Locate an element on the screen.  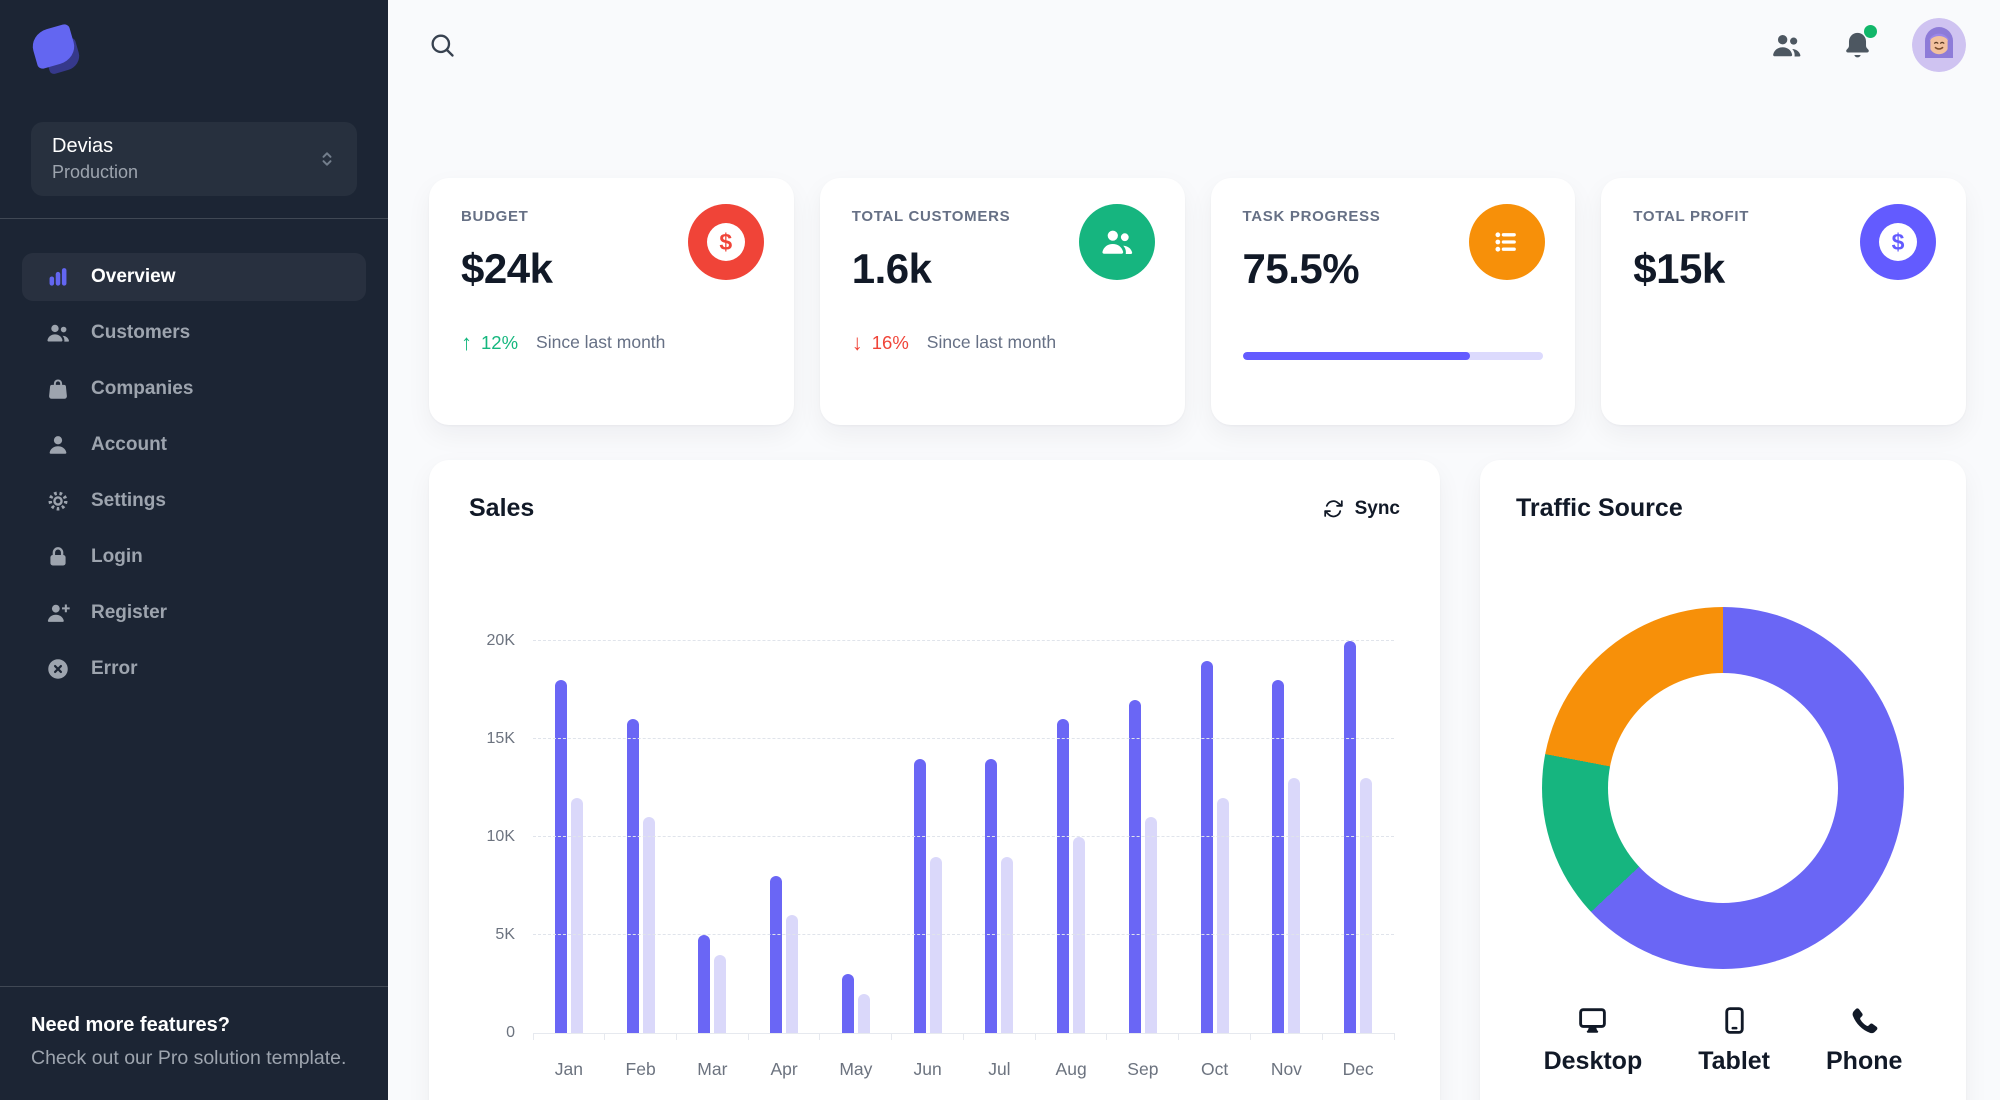
contacts-users-icon is located at coordinates (1786, 45).